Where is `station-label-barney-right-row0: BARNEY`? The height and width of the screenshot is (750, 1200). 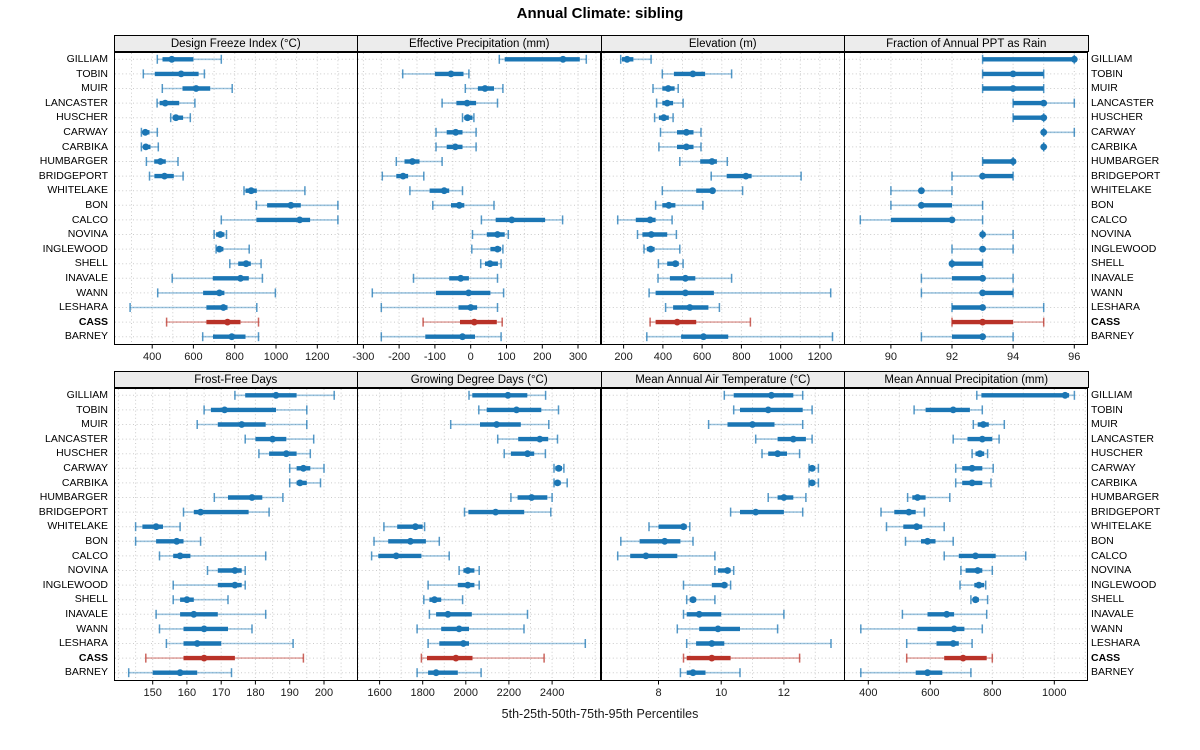 station-label-barney-right-row0: BARNEY is located at coordinates (1113, 336).